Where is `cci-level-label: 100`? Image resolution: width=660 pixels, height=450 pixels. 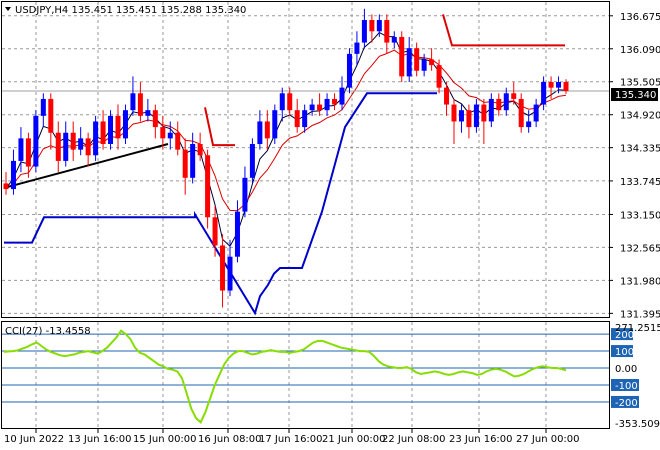 cci-level-label: 100 is located at coordinates (624, 352).